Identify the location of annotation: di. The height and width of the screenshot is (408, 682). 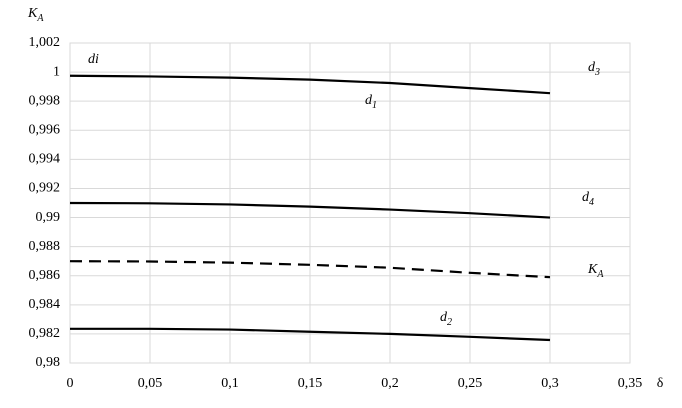
(93, 59).